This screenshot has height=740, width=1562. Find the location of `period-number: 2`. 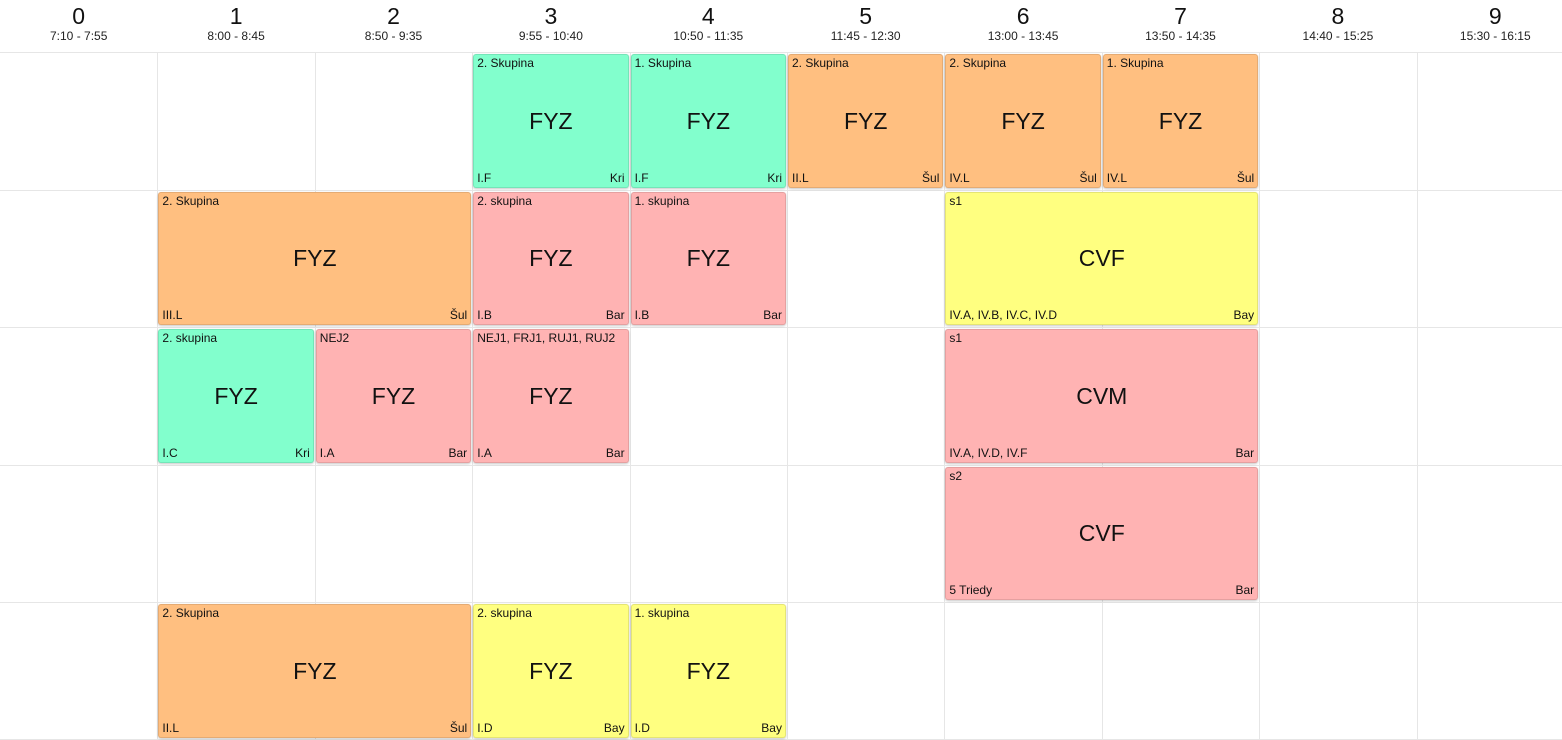

period-number: 2 is located at coordinates (393, 16).